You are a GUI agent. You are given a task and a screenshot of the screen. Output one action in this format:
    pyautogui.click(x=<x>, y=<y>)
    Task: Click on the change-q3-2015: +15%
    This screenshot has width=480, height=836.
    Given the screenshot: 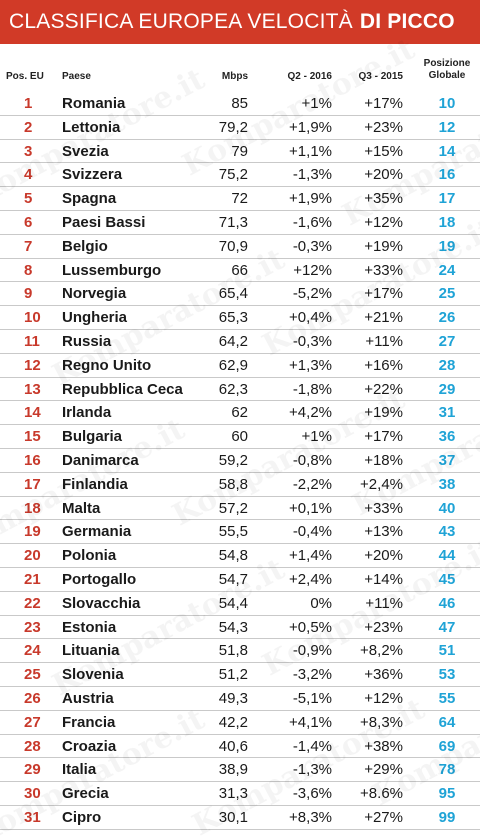 What is the action you would take?
    pyautogui.click(x=383, y=151)
    